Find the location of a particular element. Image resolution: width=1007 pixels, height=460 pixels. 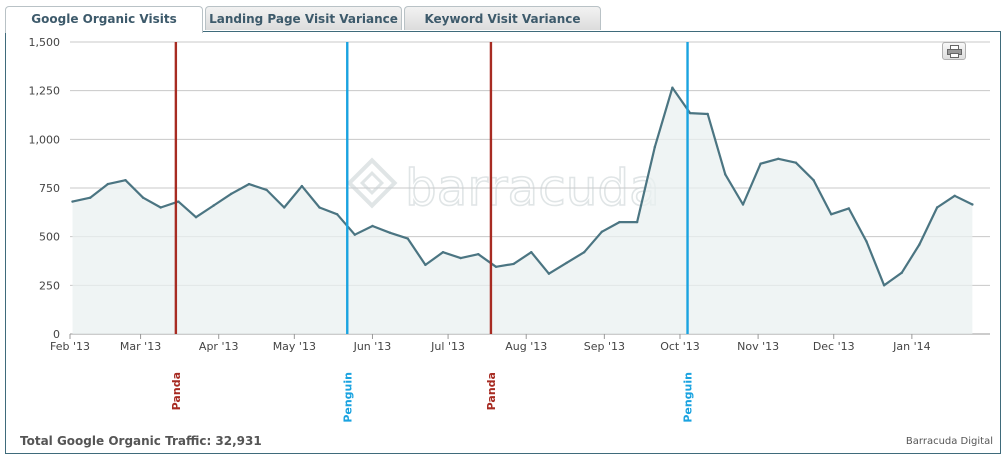

x-tick-label: Mar '13 is located at coordinates (140, 346).